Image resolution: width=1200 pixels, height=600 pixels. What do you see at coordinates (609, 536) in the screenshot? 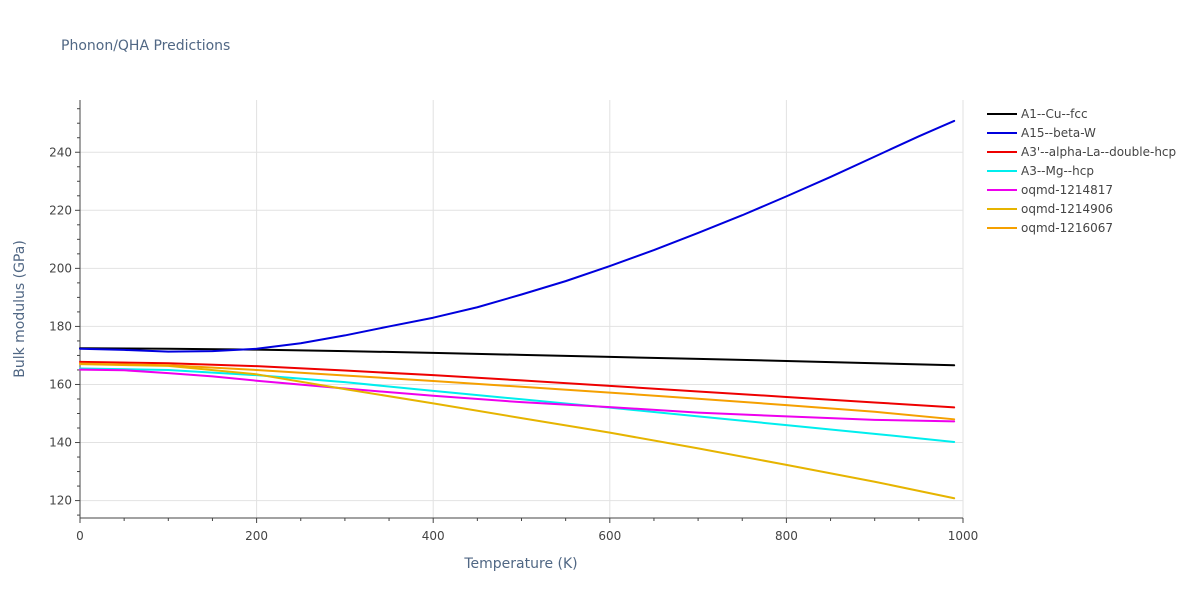
I see `x-tick-label: 600` at bounding box center [609, 536].